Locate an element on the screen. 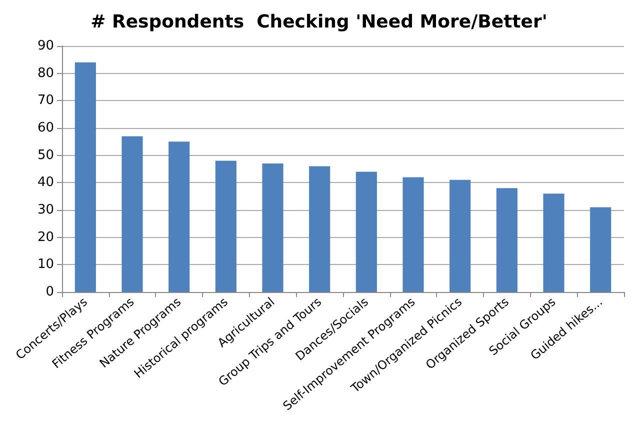 Image resolution: width=638 pixels, height=442 pixels. y-tick-label: 20 is located at coordinates (45, 237).